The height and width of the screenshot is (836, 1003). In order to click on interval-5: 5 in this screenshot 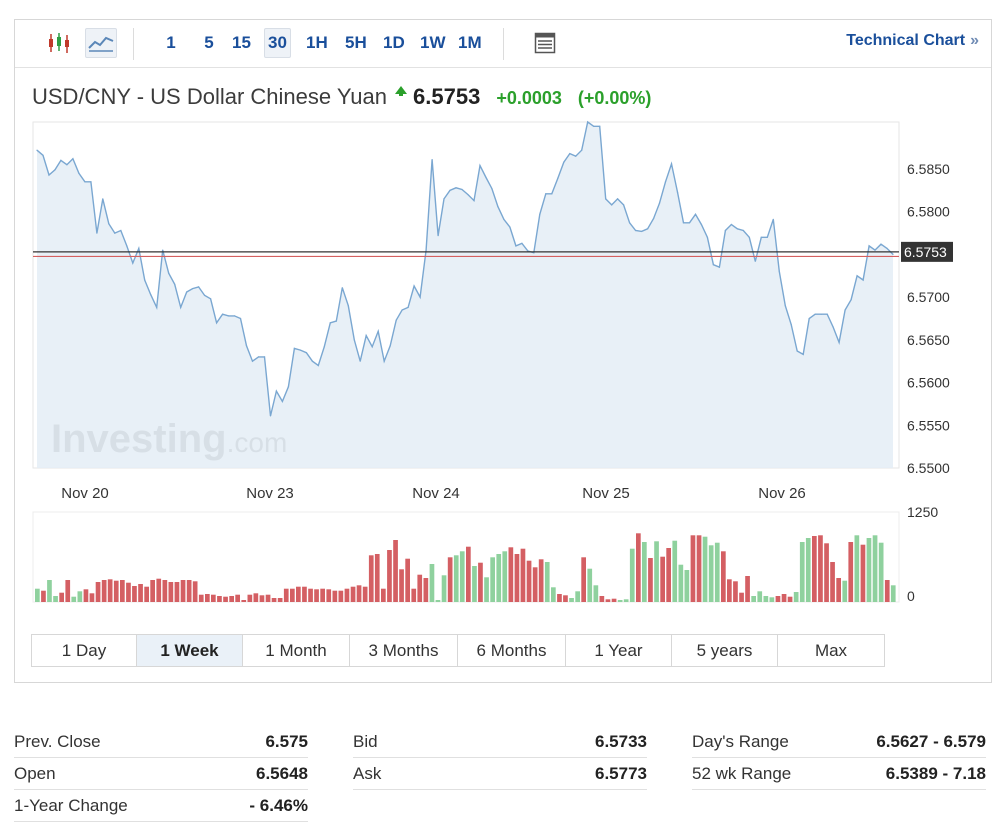, I will do `click(209, 42)`.